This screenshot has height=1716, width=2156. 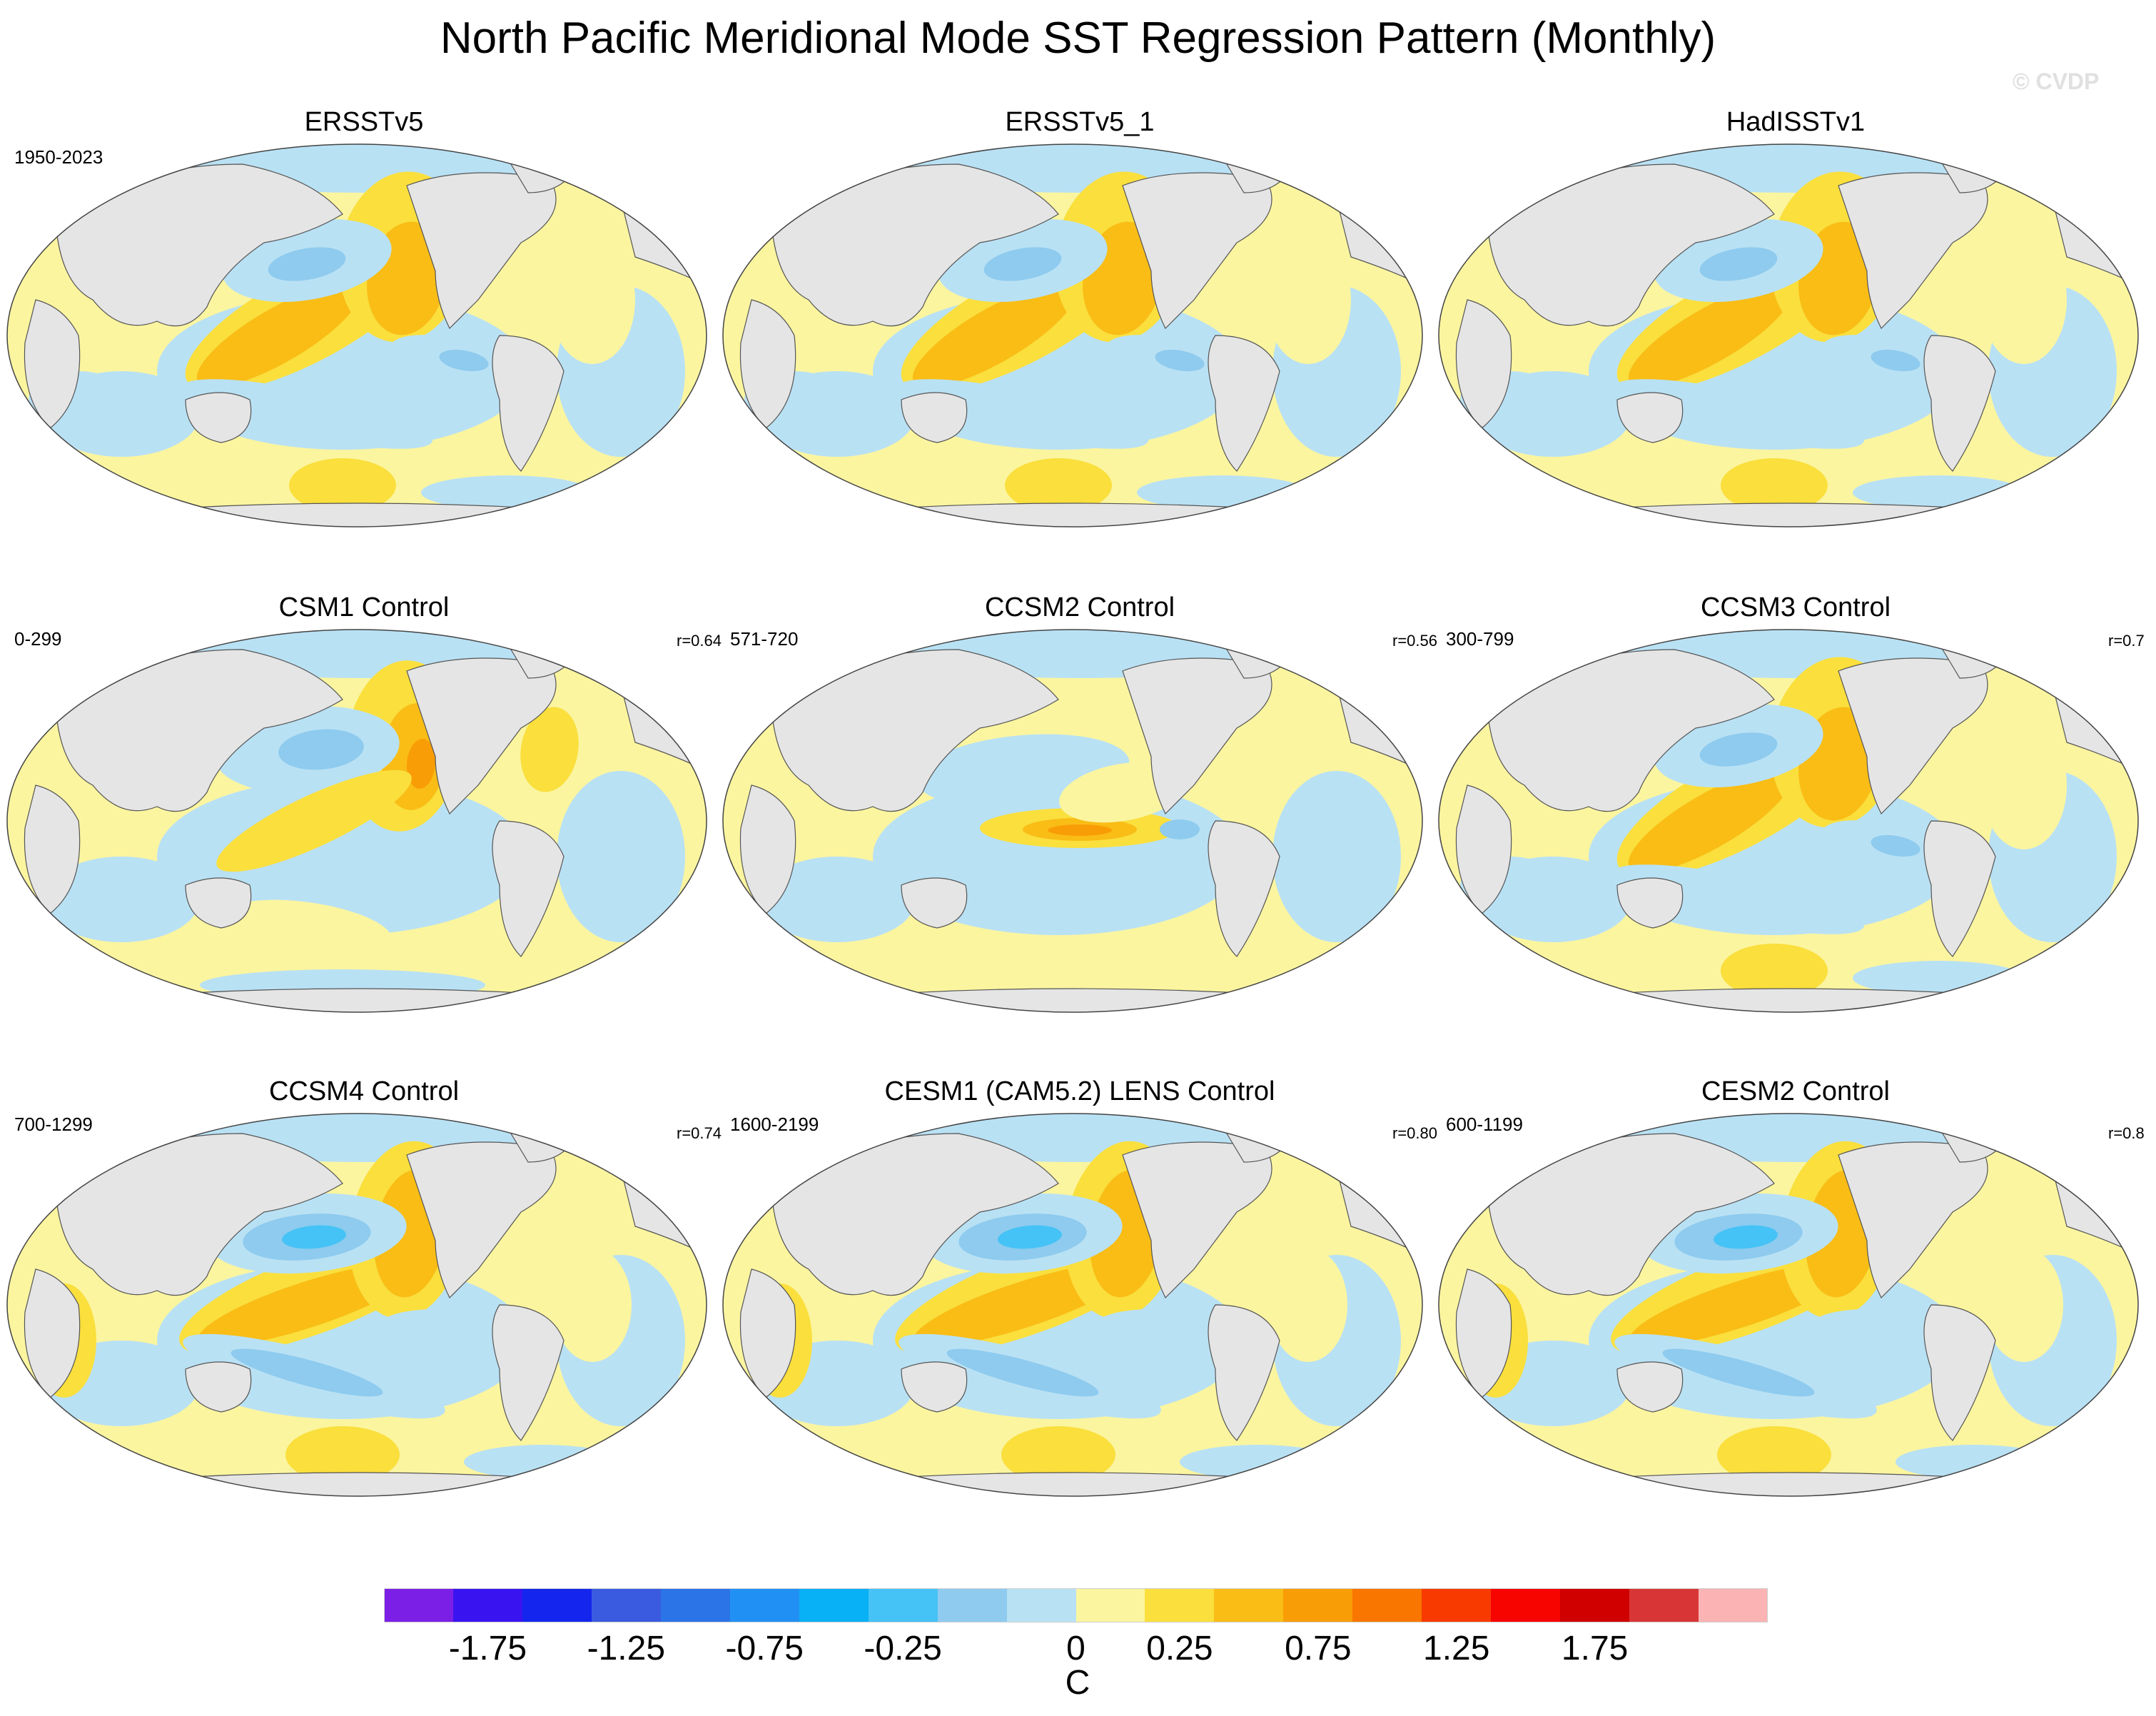 I want to click on panel-years: 1950-2023, so click(x=58, y=157).